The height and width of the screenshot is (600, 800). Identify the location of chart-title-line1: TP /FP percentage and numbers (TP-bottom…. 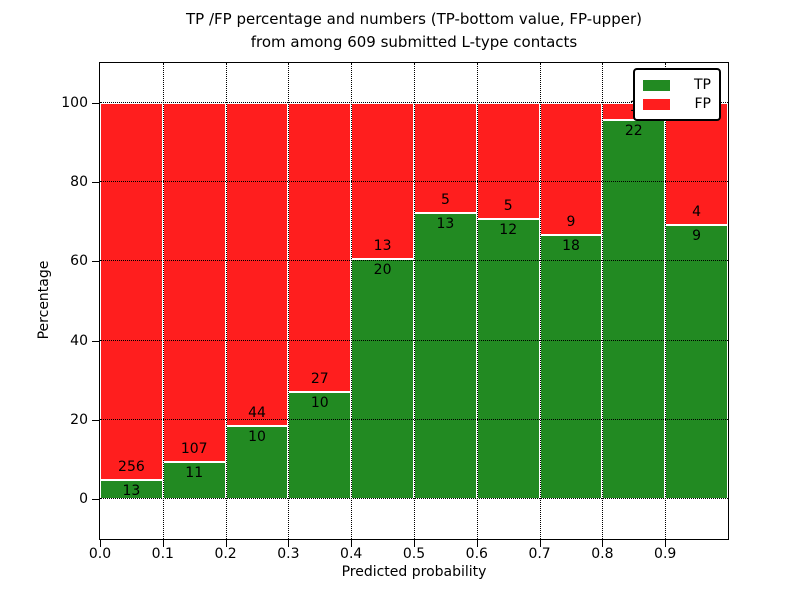
(414, 19).